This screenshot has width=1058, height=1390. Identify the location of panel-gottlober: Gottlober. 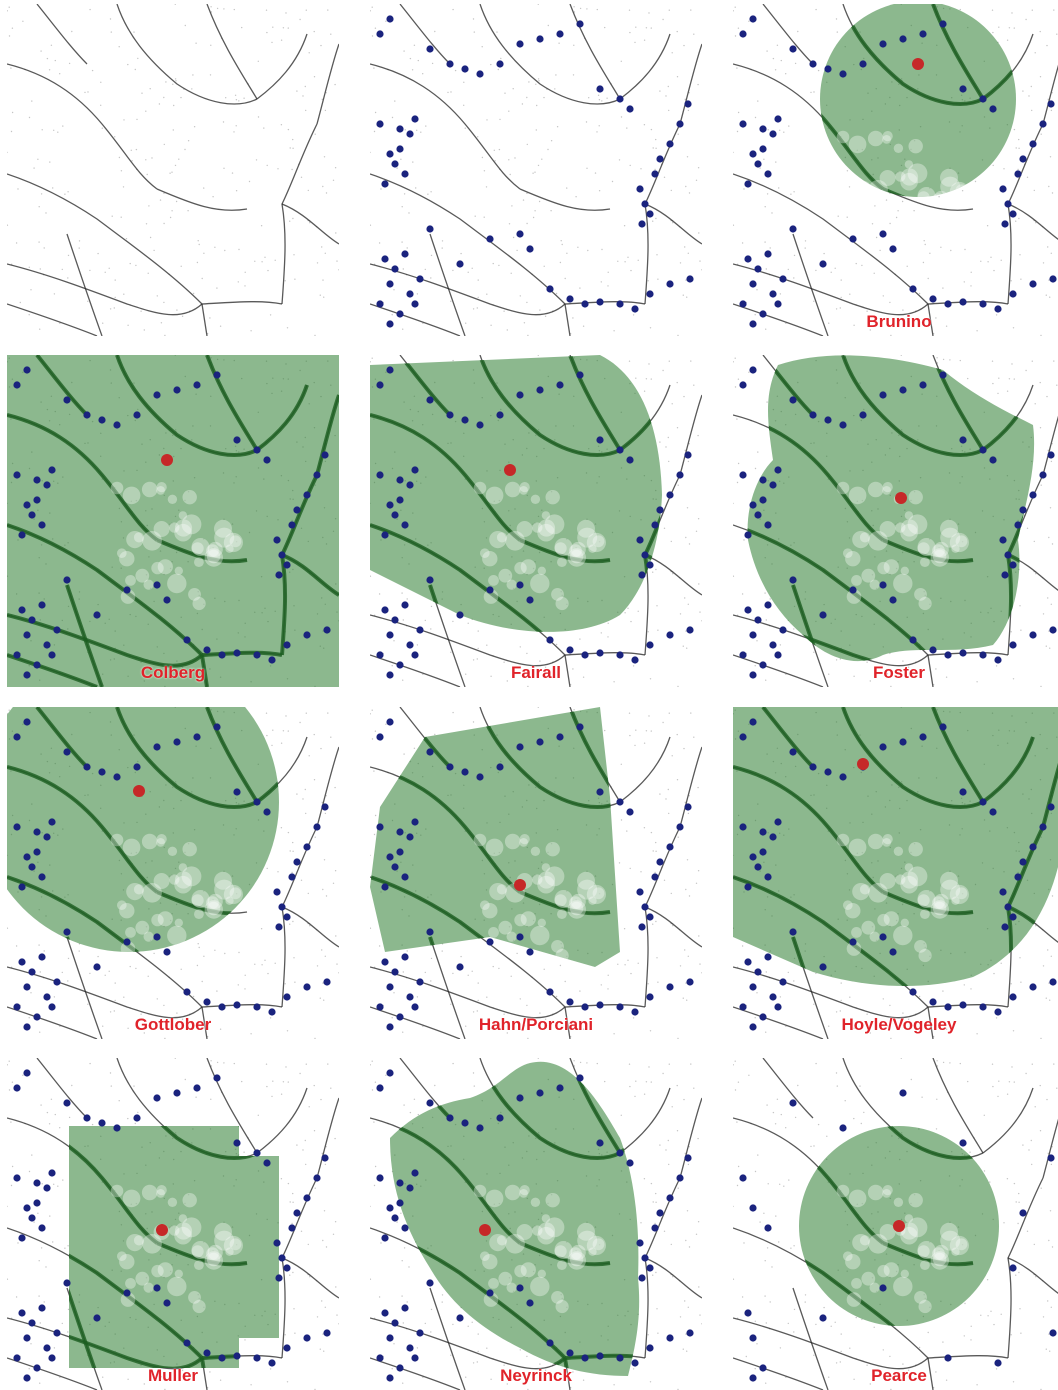
(173, 873).